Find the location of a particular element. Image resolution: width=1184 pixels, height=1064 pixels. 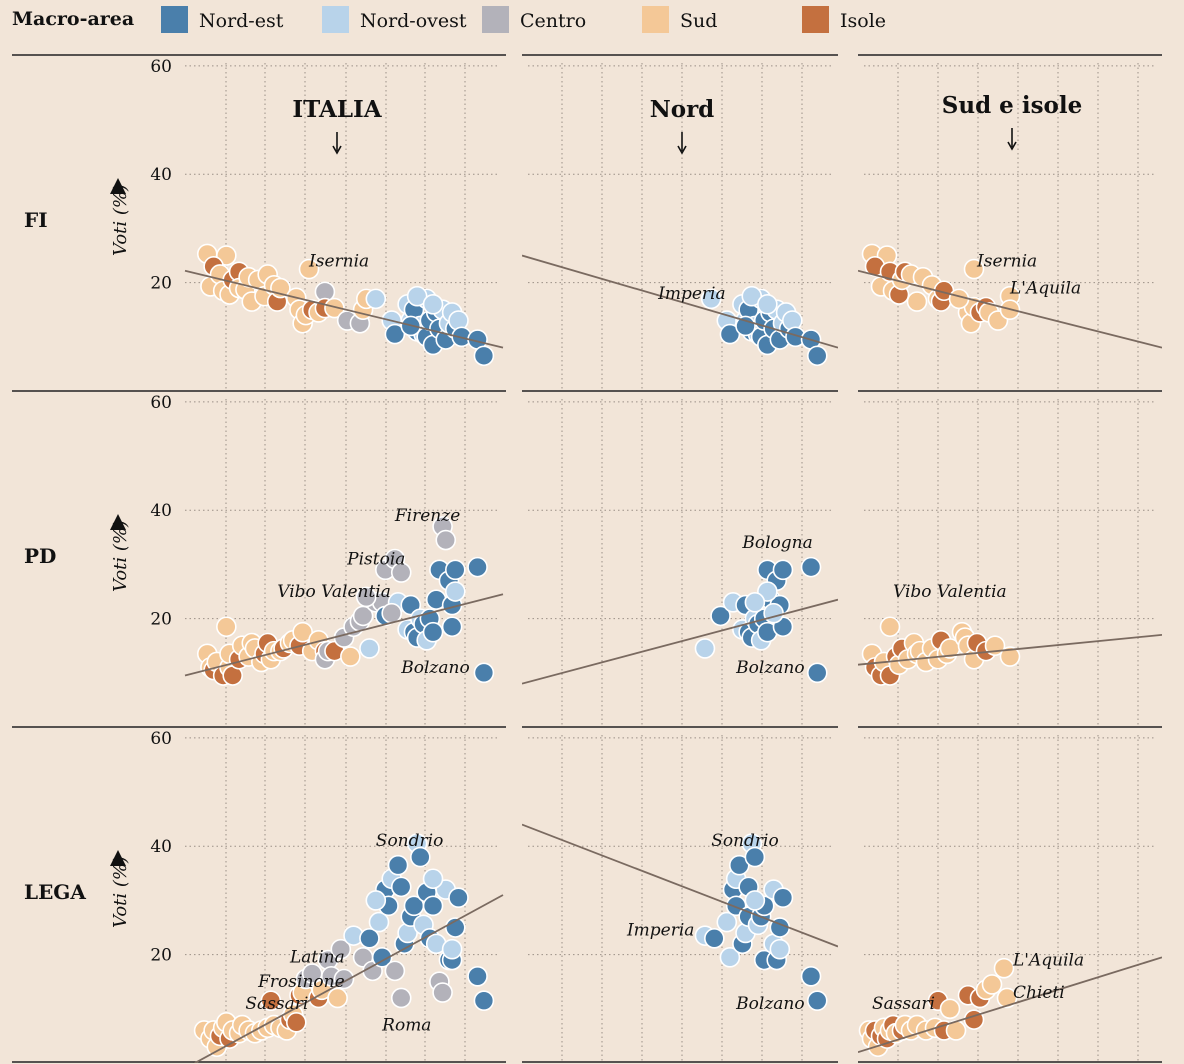

point-annotation: Roma is located at coordinates (406, 1025).